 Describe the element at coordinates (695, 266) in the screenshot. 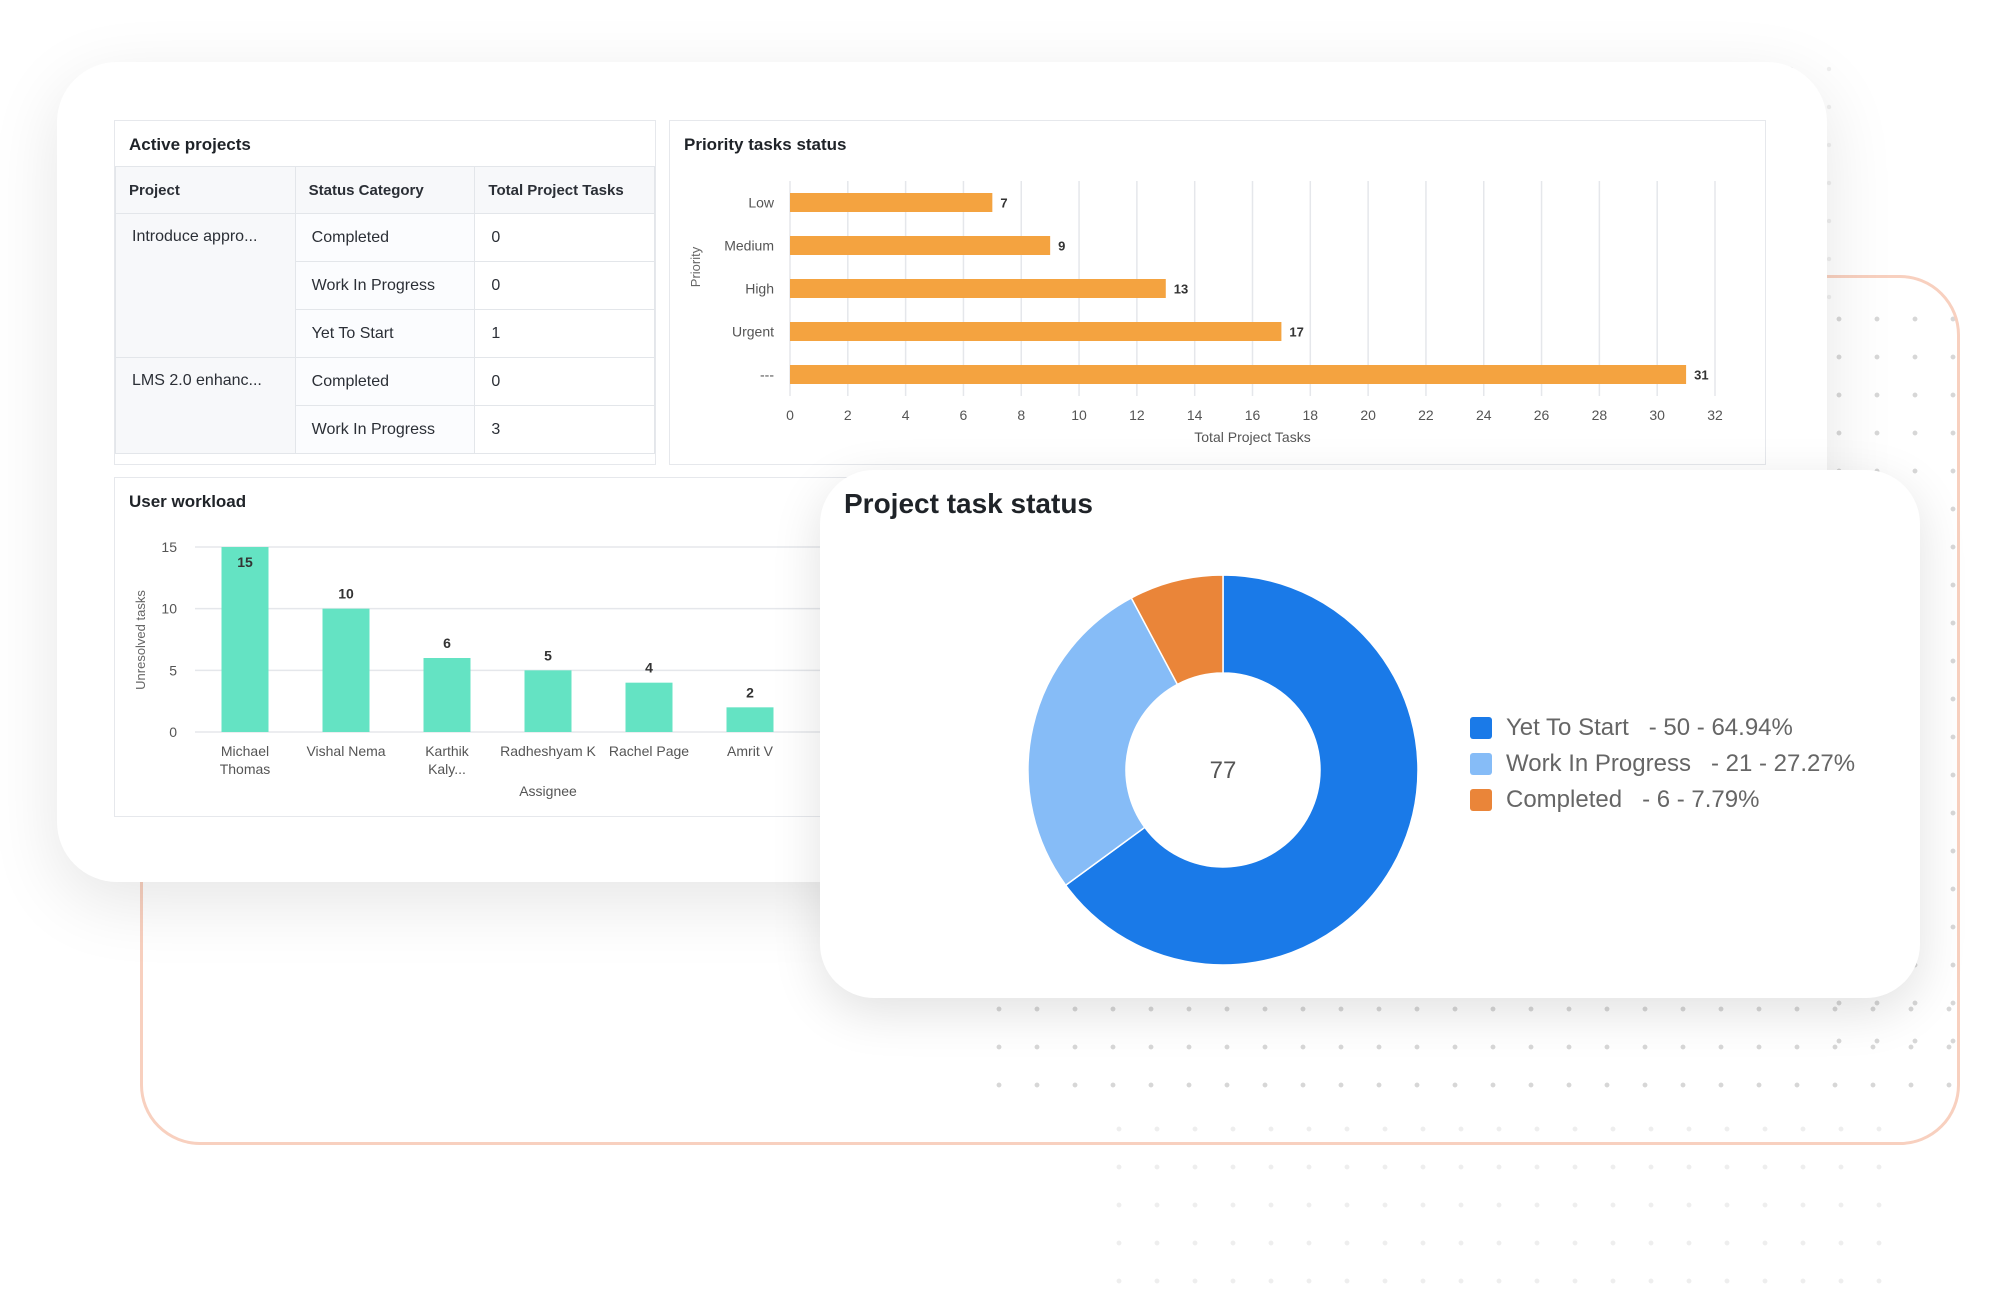

I see `y-axis-label: Priority` at that location.